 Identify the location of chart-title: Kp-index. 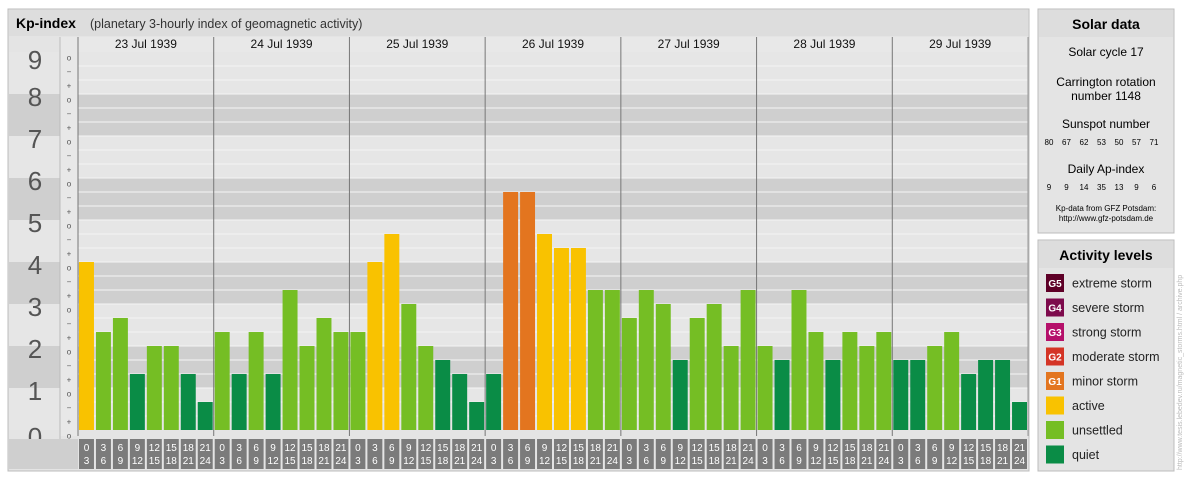
(46, 23).